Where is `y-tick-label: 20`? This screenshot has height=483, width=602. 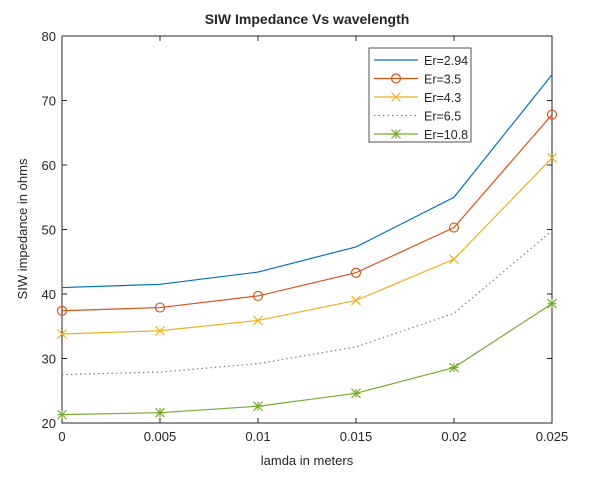 y-tick-label: 20 is located at coordinates (49, 423).